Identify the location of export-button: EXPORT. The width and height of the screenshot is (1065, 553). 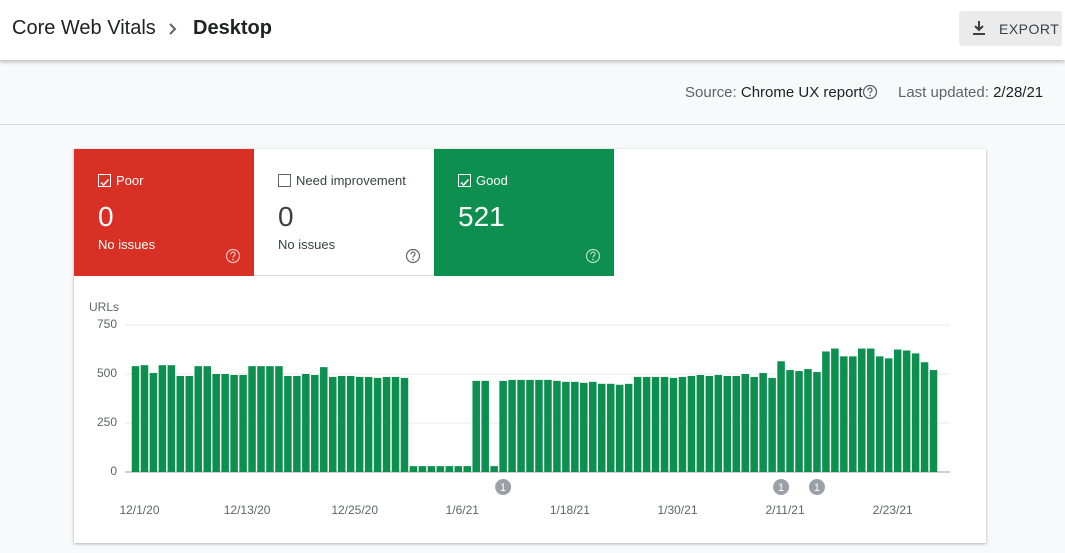
(1010, 28).